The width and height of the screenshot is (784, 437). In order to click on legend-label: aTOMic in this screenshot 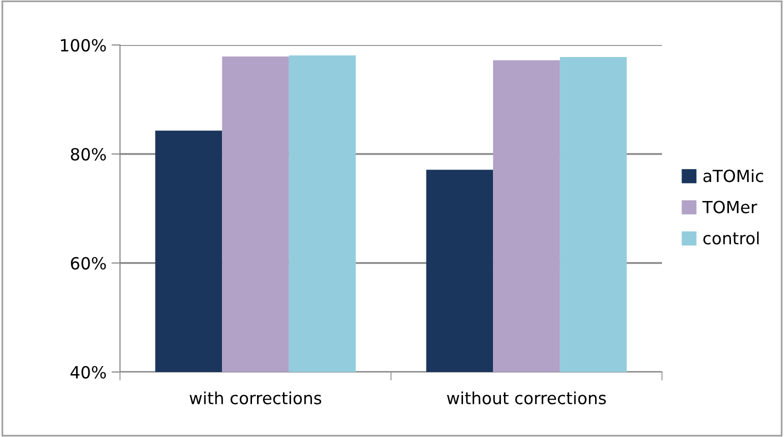, I will do `click(733, 175)`.